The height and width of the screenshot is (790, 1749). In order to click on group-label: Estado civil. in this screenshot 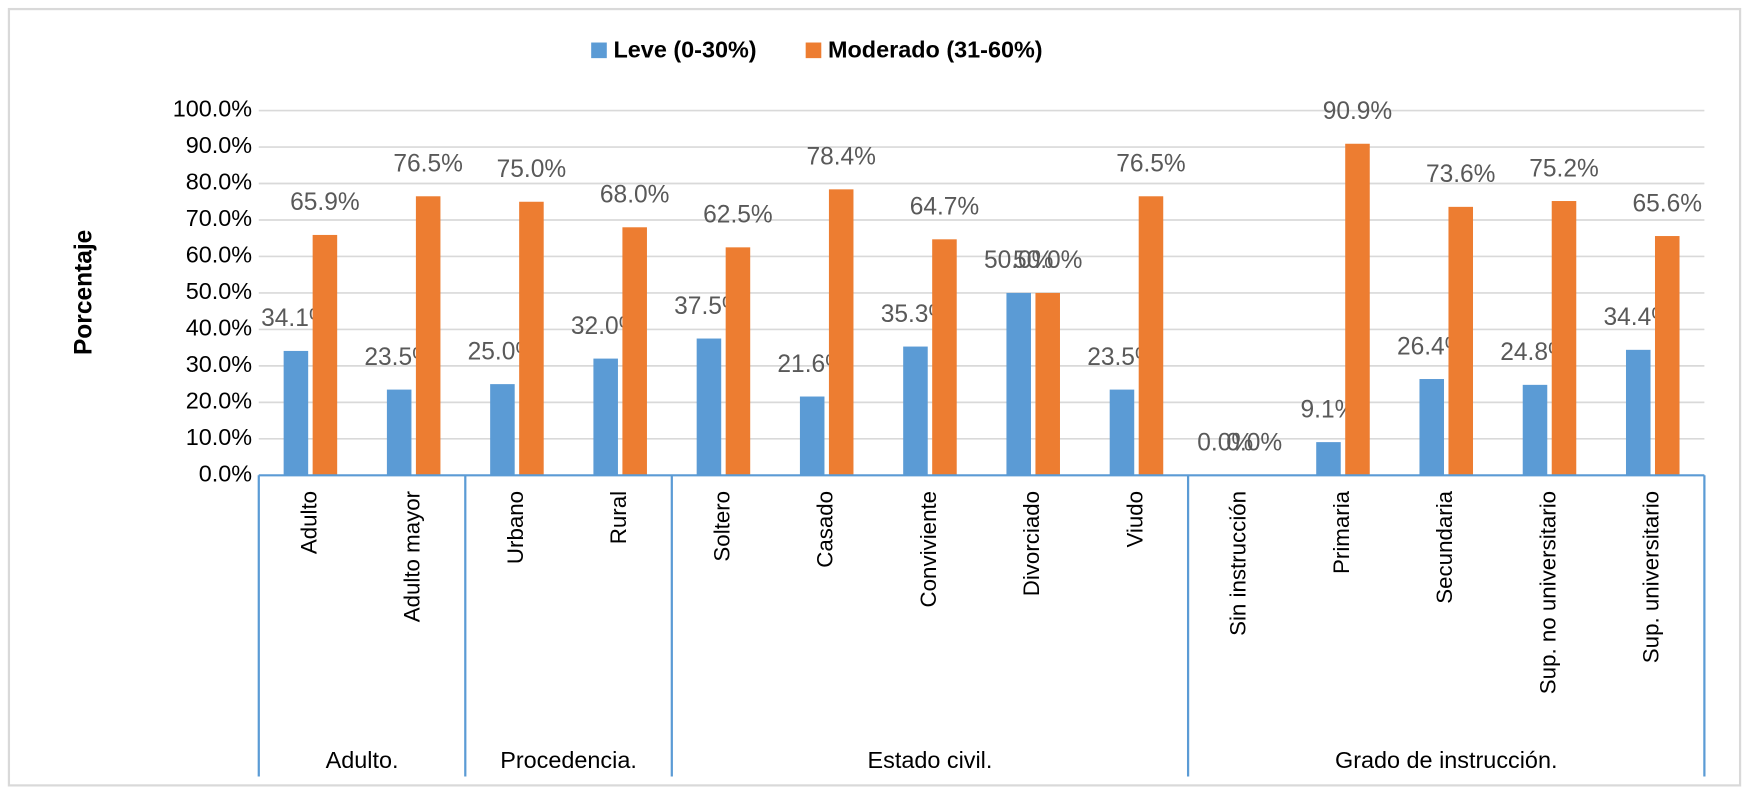, I will do `click(930, 760)`.